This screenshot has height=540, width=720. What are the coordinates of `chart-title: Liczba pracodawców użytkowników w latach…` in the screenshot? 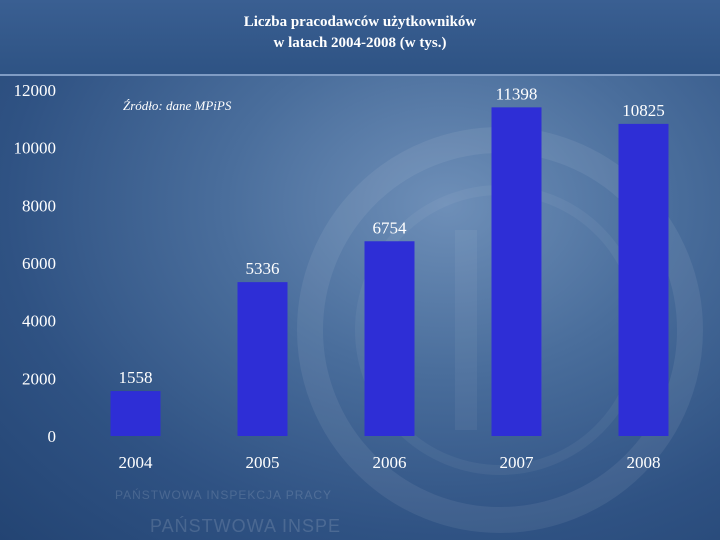 It's located at (360, 33).